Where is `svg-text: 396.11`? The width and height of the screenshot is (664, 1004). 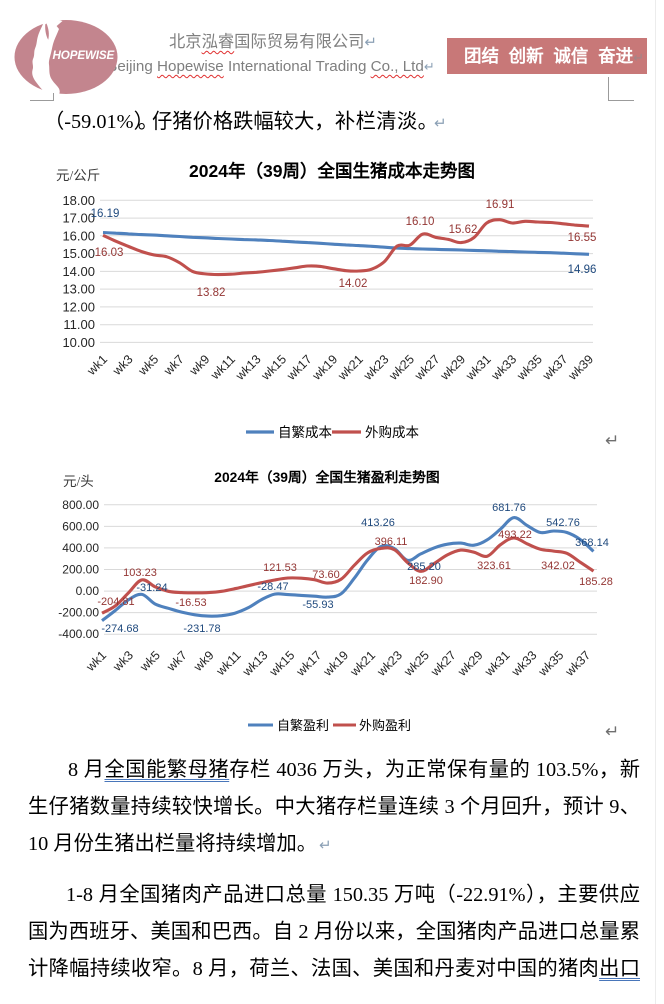
svg-text: 396.11 is located at coordinates (391, 542).